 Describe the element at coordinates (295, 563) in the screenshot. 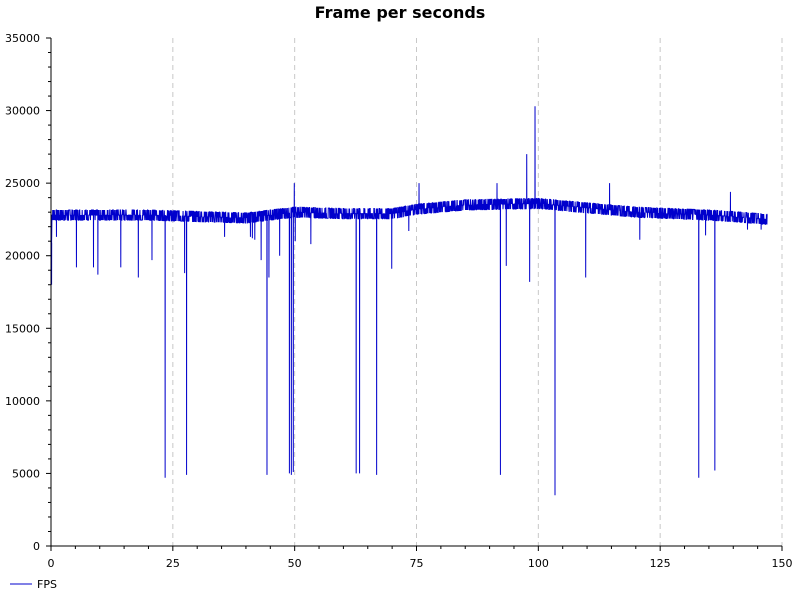

I see `x-tick-label-50: 50` at that location.